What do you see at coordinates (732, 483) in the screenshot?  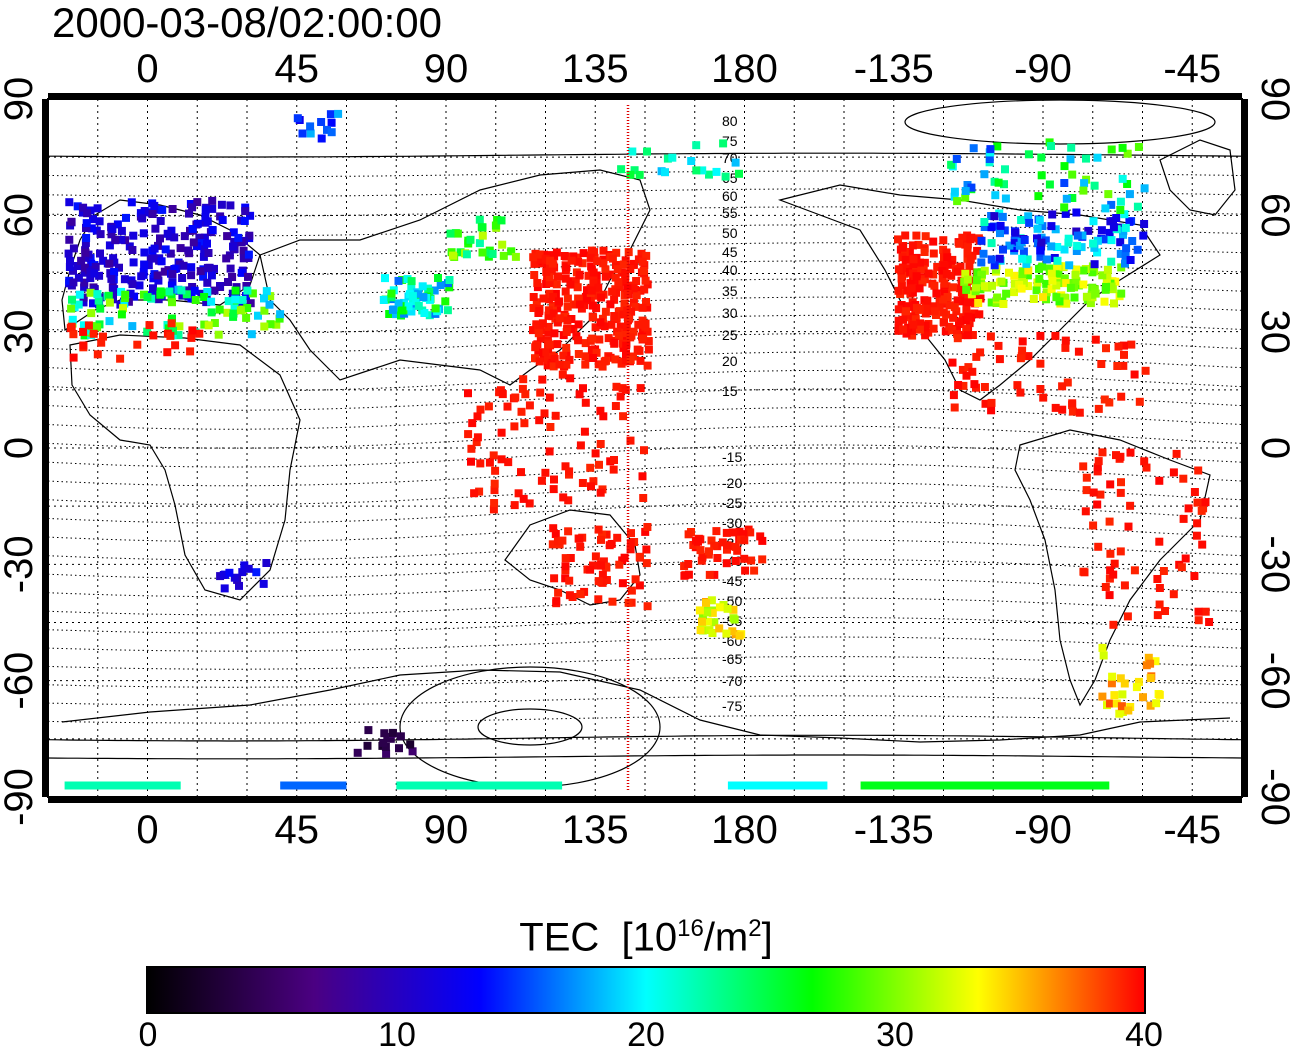 I see `contour-label: -20` at bounding box center [732, 483].